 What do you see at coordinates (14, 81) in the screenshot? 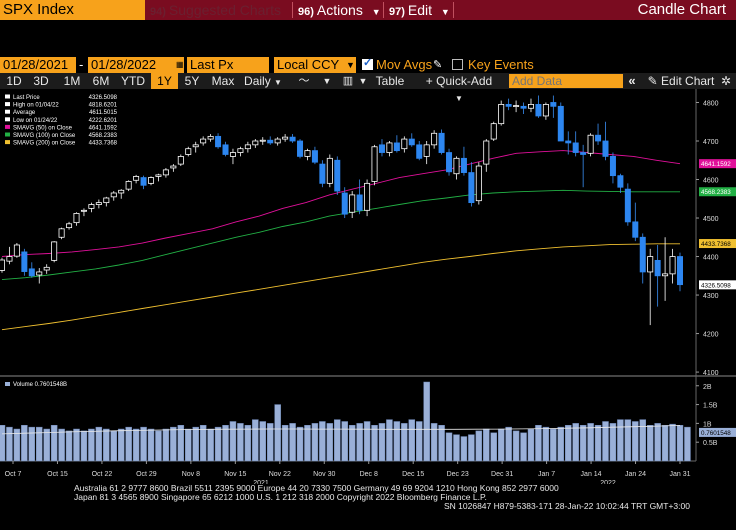
I see `period-1d-button: 1D` at bounding box center [14, 81].